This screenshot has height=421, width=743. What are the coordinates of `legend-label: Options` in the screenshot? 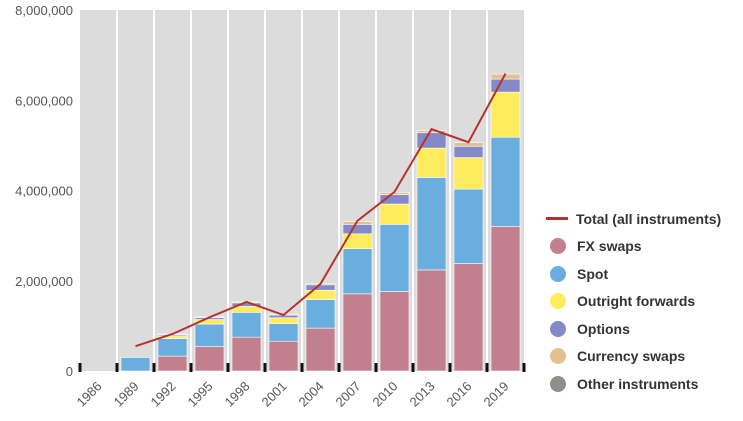 It's located at (603, 328).